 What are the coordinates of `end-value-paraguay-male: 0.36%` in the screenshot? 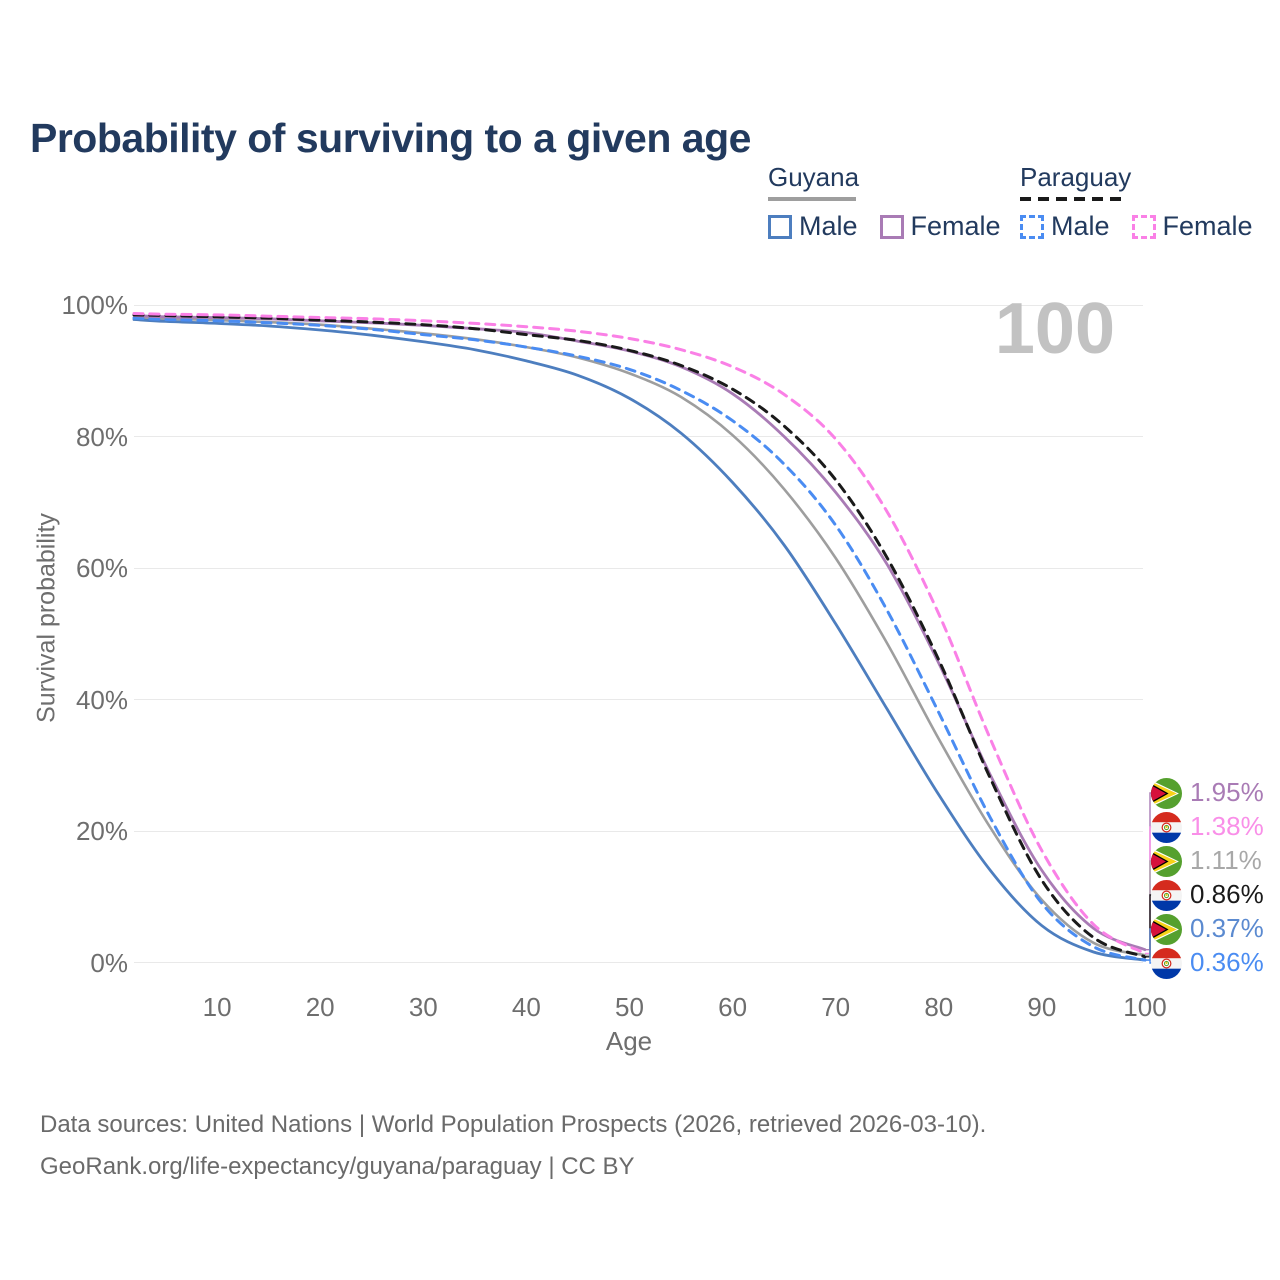 It's located at (1227, 962).